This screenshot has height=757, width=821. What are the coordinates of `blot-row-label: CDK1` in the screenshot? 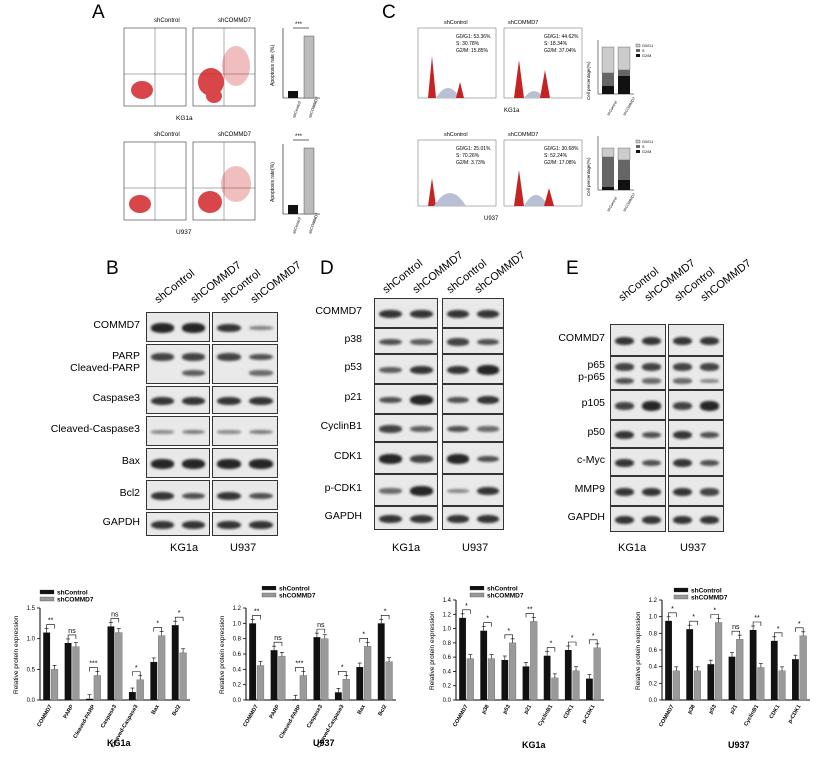 It's located at (347, 456).